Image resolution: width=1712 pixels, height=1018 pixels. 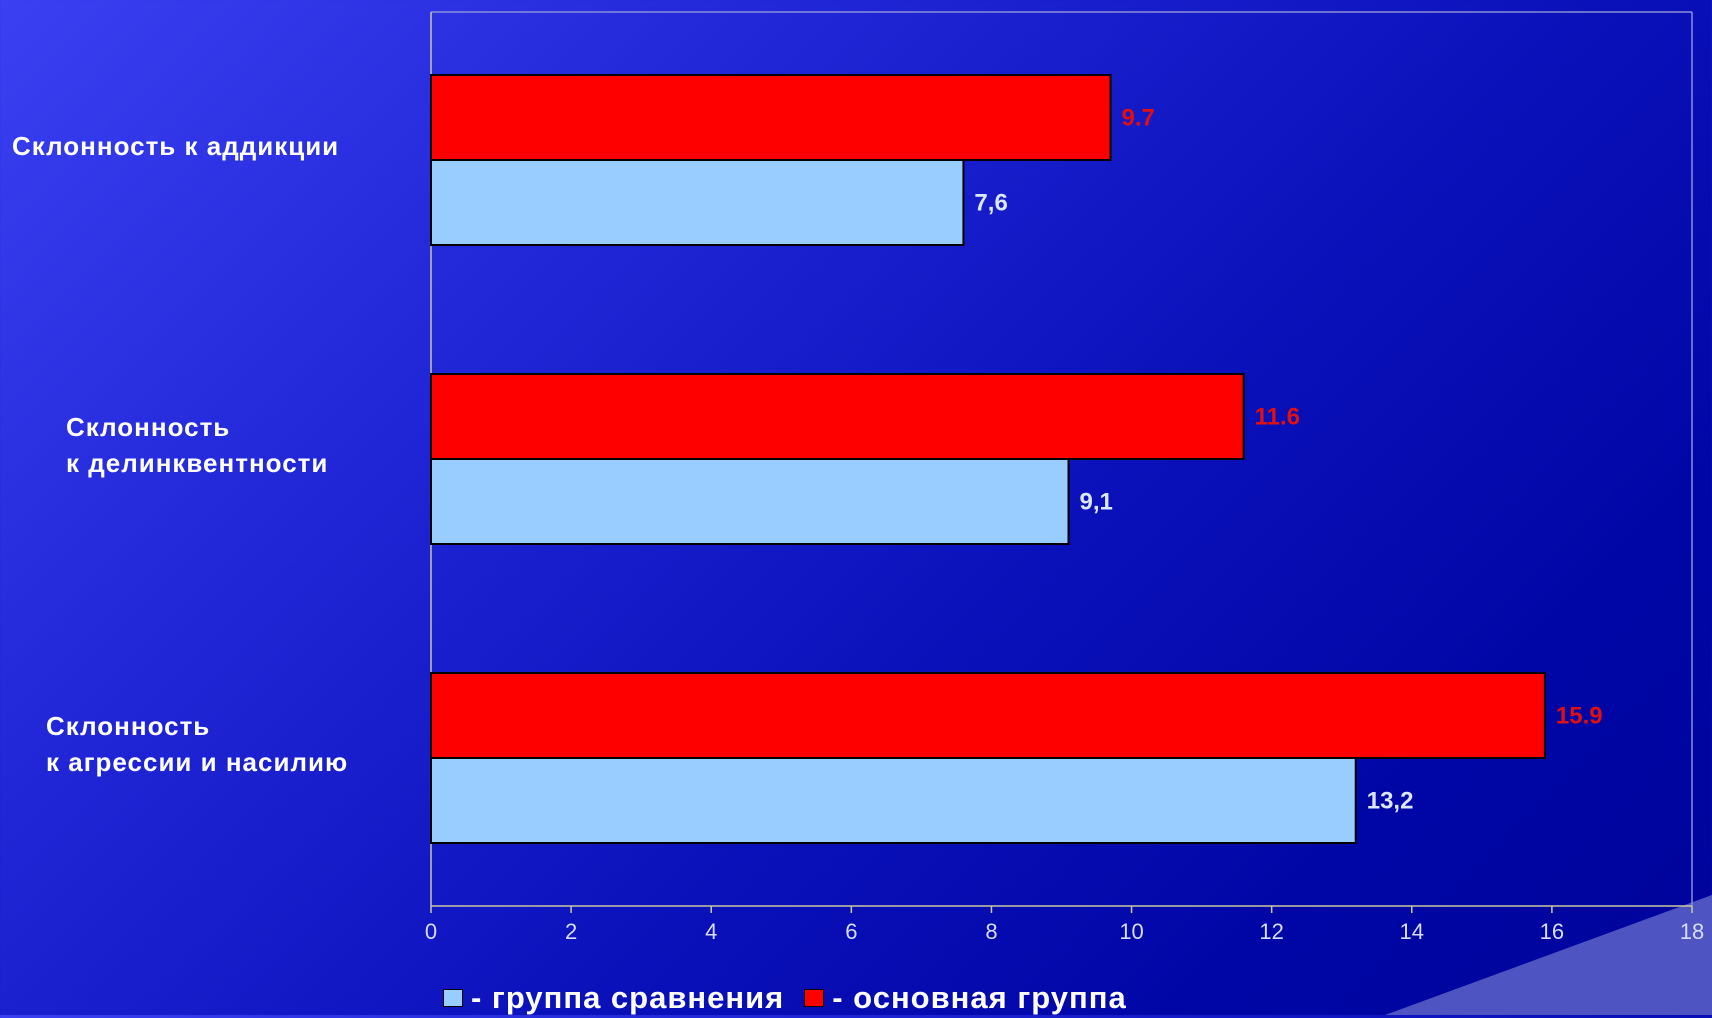 What do you see at coordinates (197, 762) in the screenshot?
I see `category-label-2-line-1: к агрессии и насилию` at bounding box center [197, 762].